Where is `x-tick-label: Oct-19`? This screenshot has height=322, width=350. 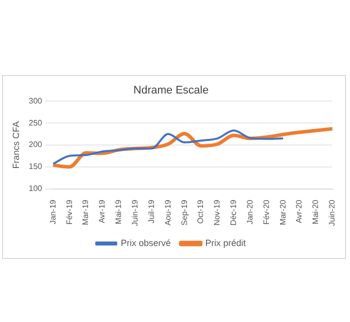
x-tick-label: Oct-19 is located at coordinates (201, 211).